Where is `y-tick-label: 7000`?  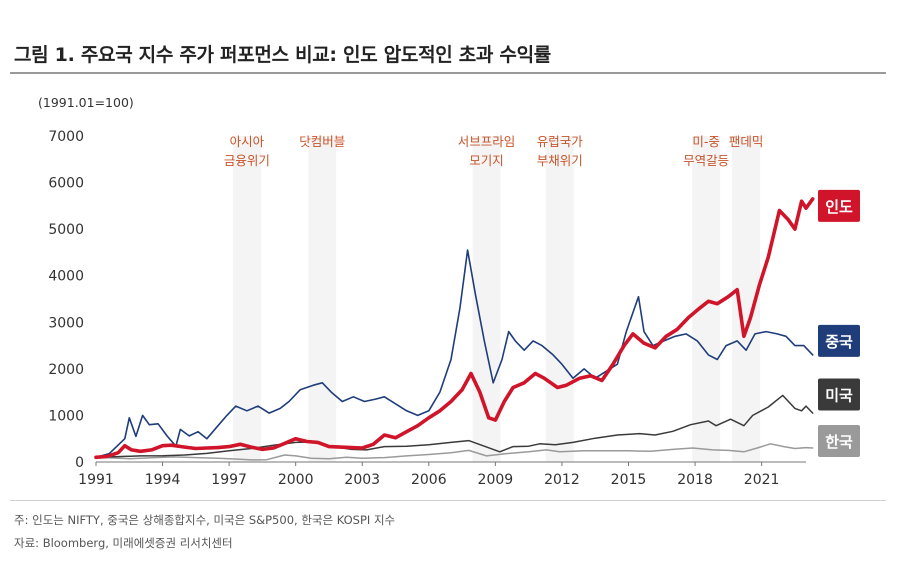 y-tick-label: 7000 is located at coordinates (66, 137).